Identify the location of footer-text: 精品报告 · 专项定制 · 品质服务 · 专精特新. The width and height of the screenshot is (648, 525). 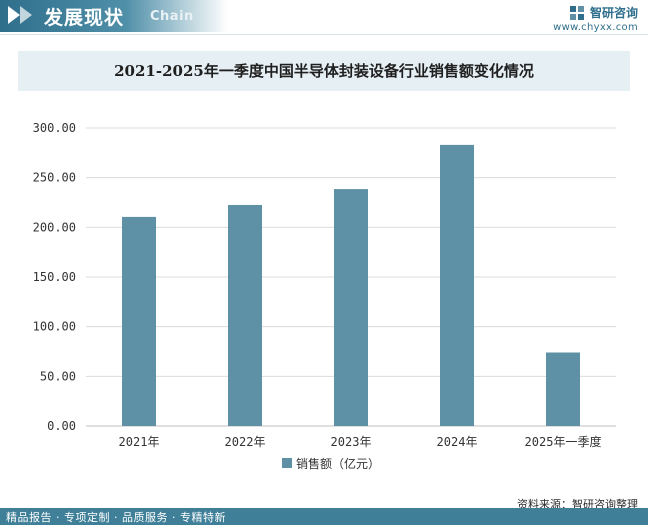
(116, 517).